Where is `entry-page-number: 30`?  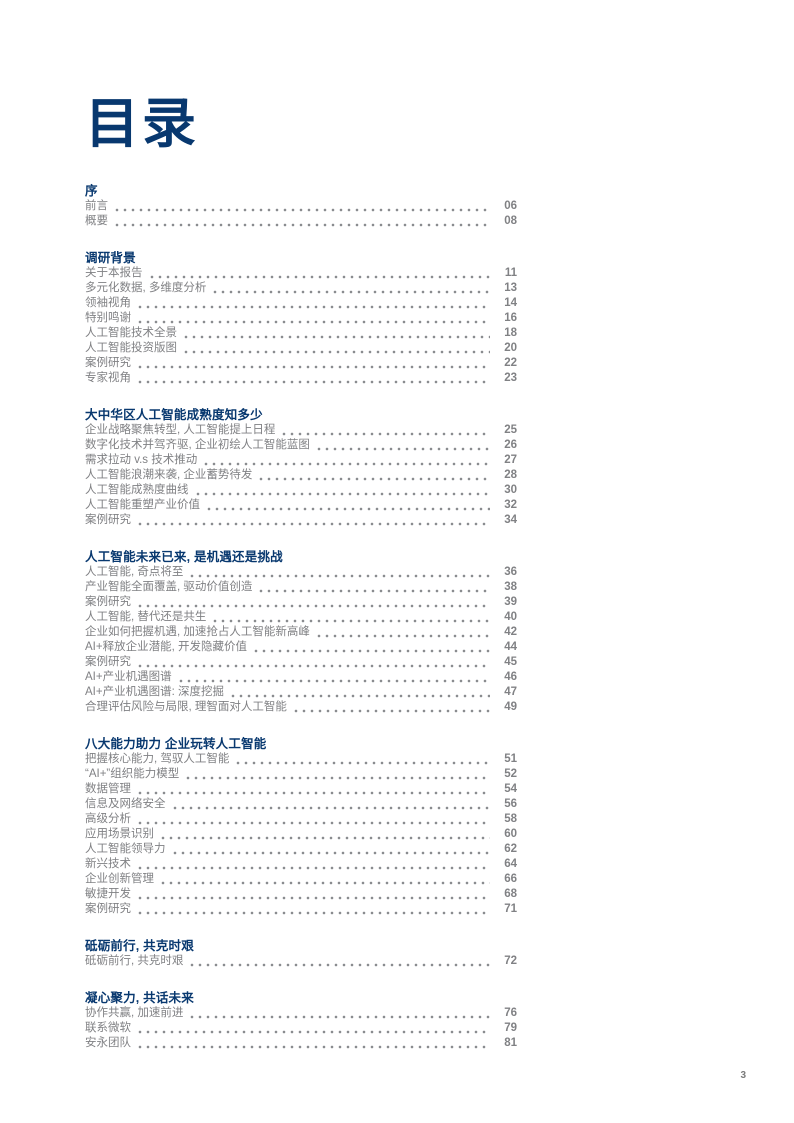 entry-page-number: 30 is located at coordinates (510, 490).